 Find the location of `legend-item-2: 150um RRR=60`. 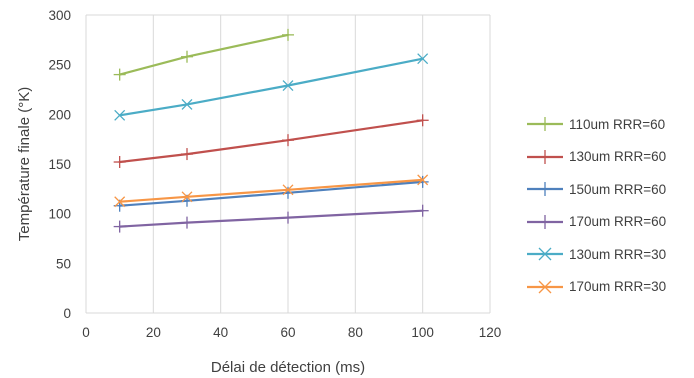

legend-item-2: 150um RRR=60 is located at coordinates (607, 189).